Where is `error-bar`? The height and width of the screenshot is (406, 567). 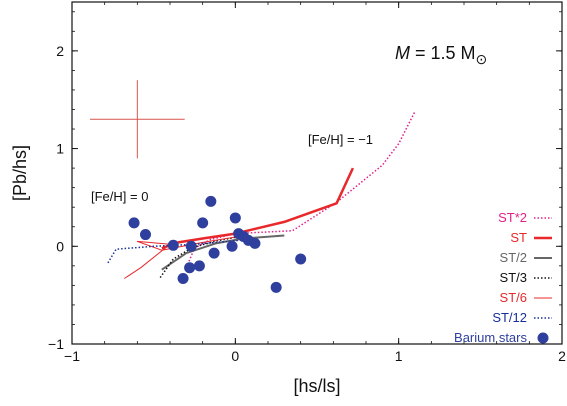 error-bar is located at coordinates (137, 119).